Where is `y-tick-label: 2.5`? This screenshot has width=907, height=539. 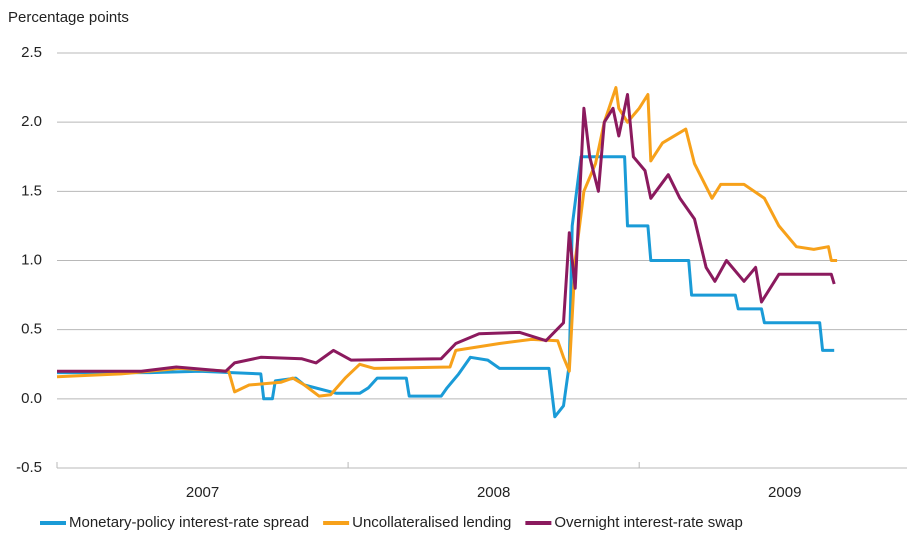
y-tick-label: 2.5 is located at coordinates (31, 52).